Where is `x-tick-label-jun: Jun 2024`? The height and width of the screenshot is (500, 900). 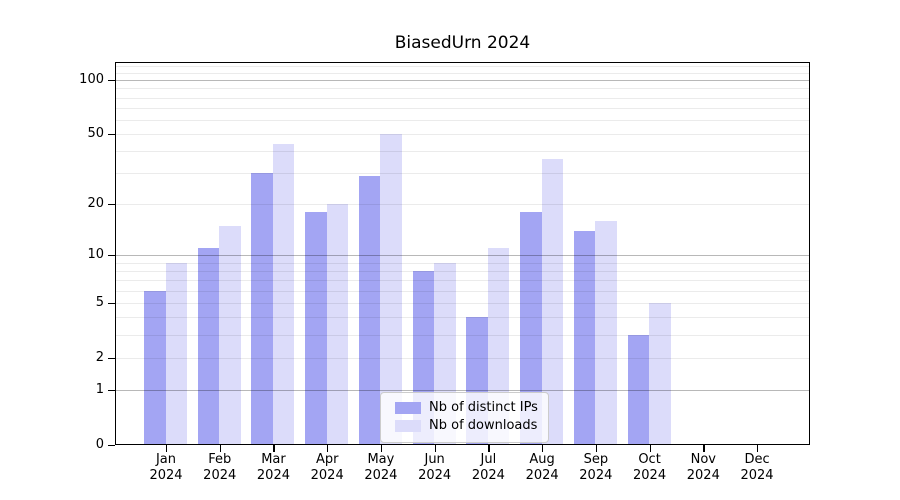
x-tick-label-jun: Jun 2024 is located at coordinates (435, 468).